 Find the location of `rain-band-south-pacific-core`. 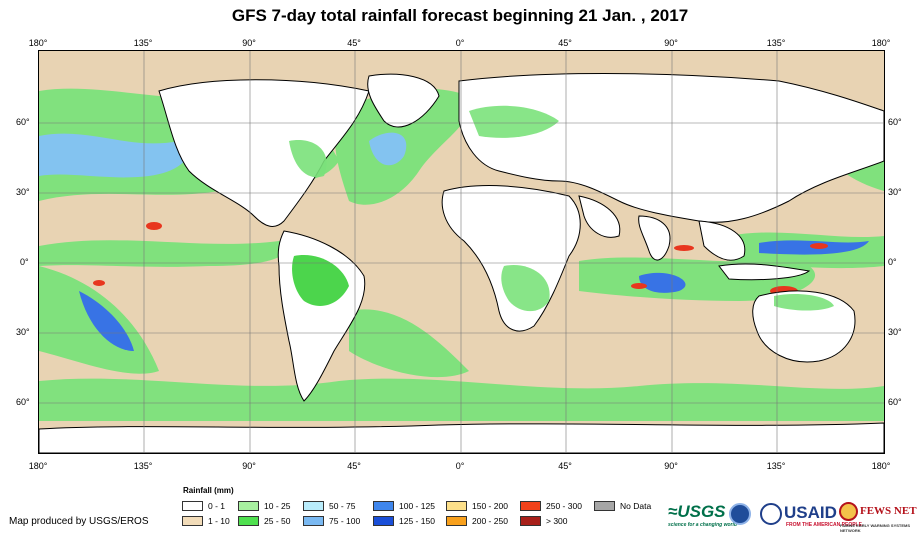

rain-band-south-pacific-core is located at coordinates (106, 321).